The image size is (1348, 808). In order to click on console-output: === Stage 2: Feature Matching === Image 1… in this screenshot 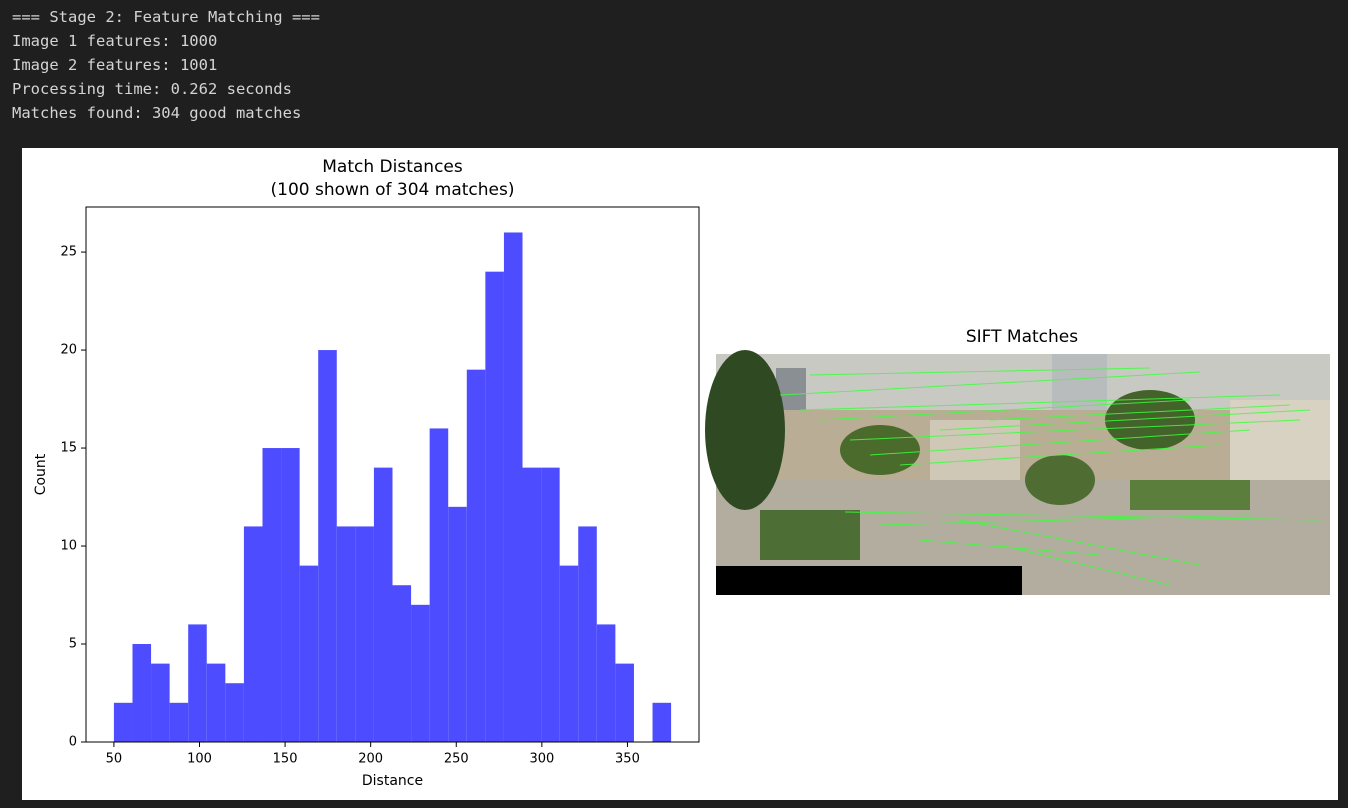, I will do `click(166, 65)`.